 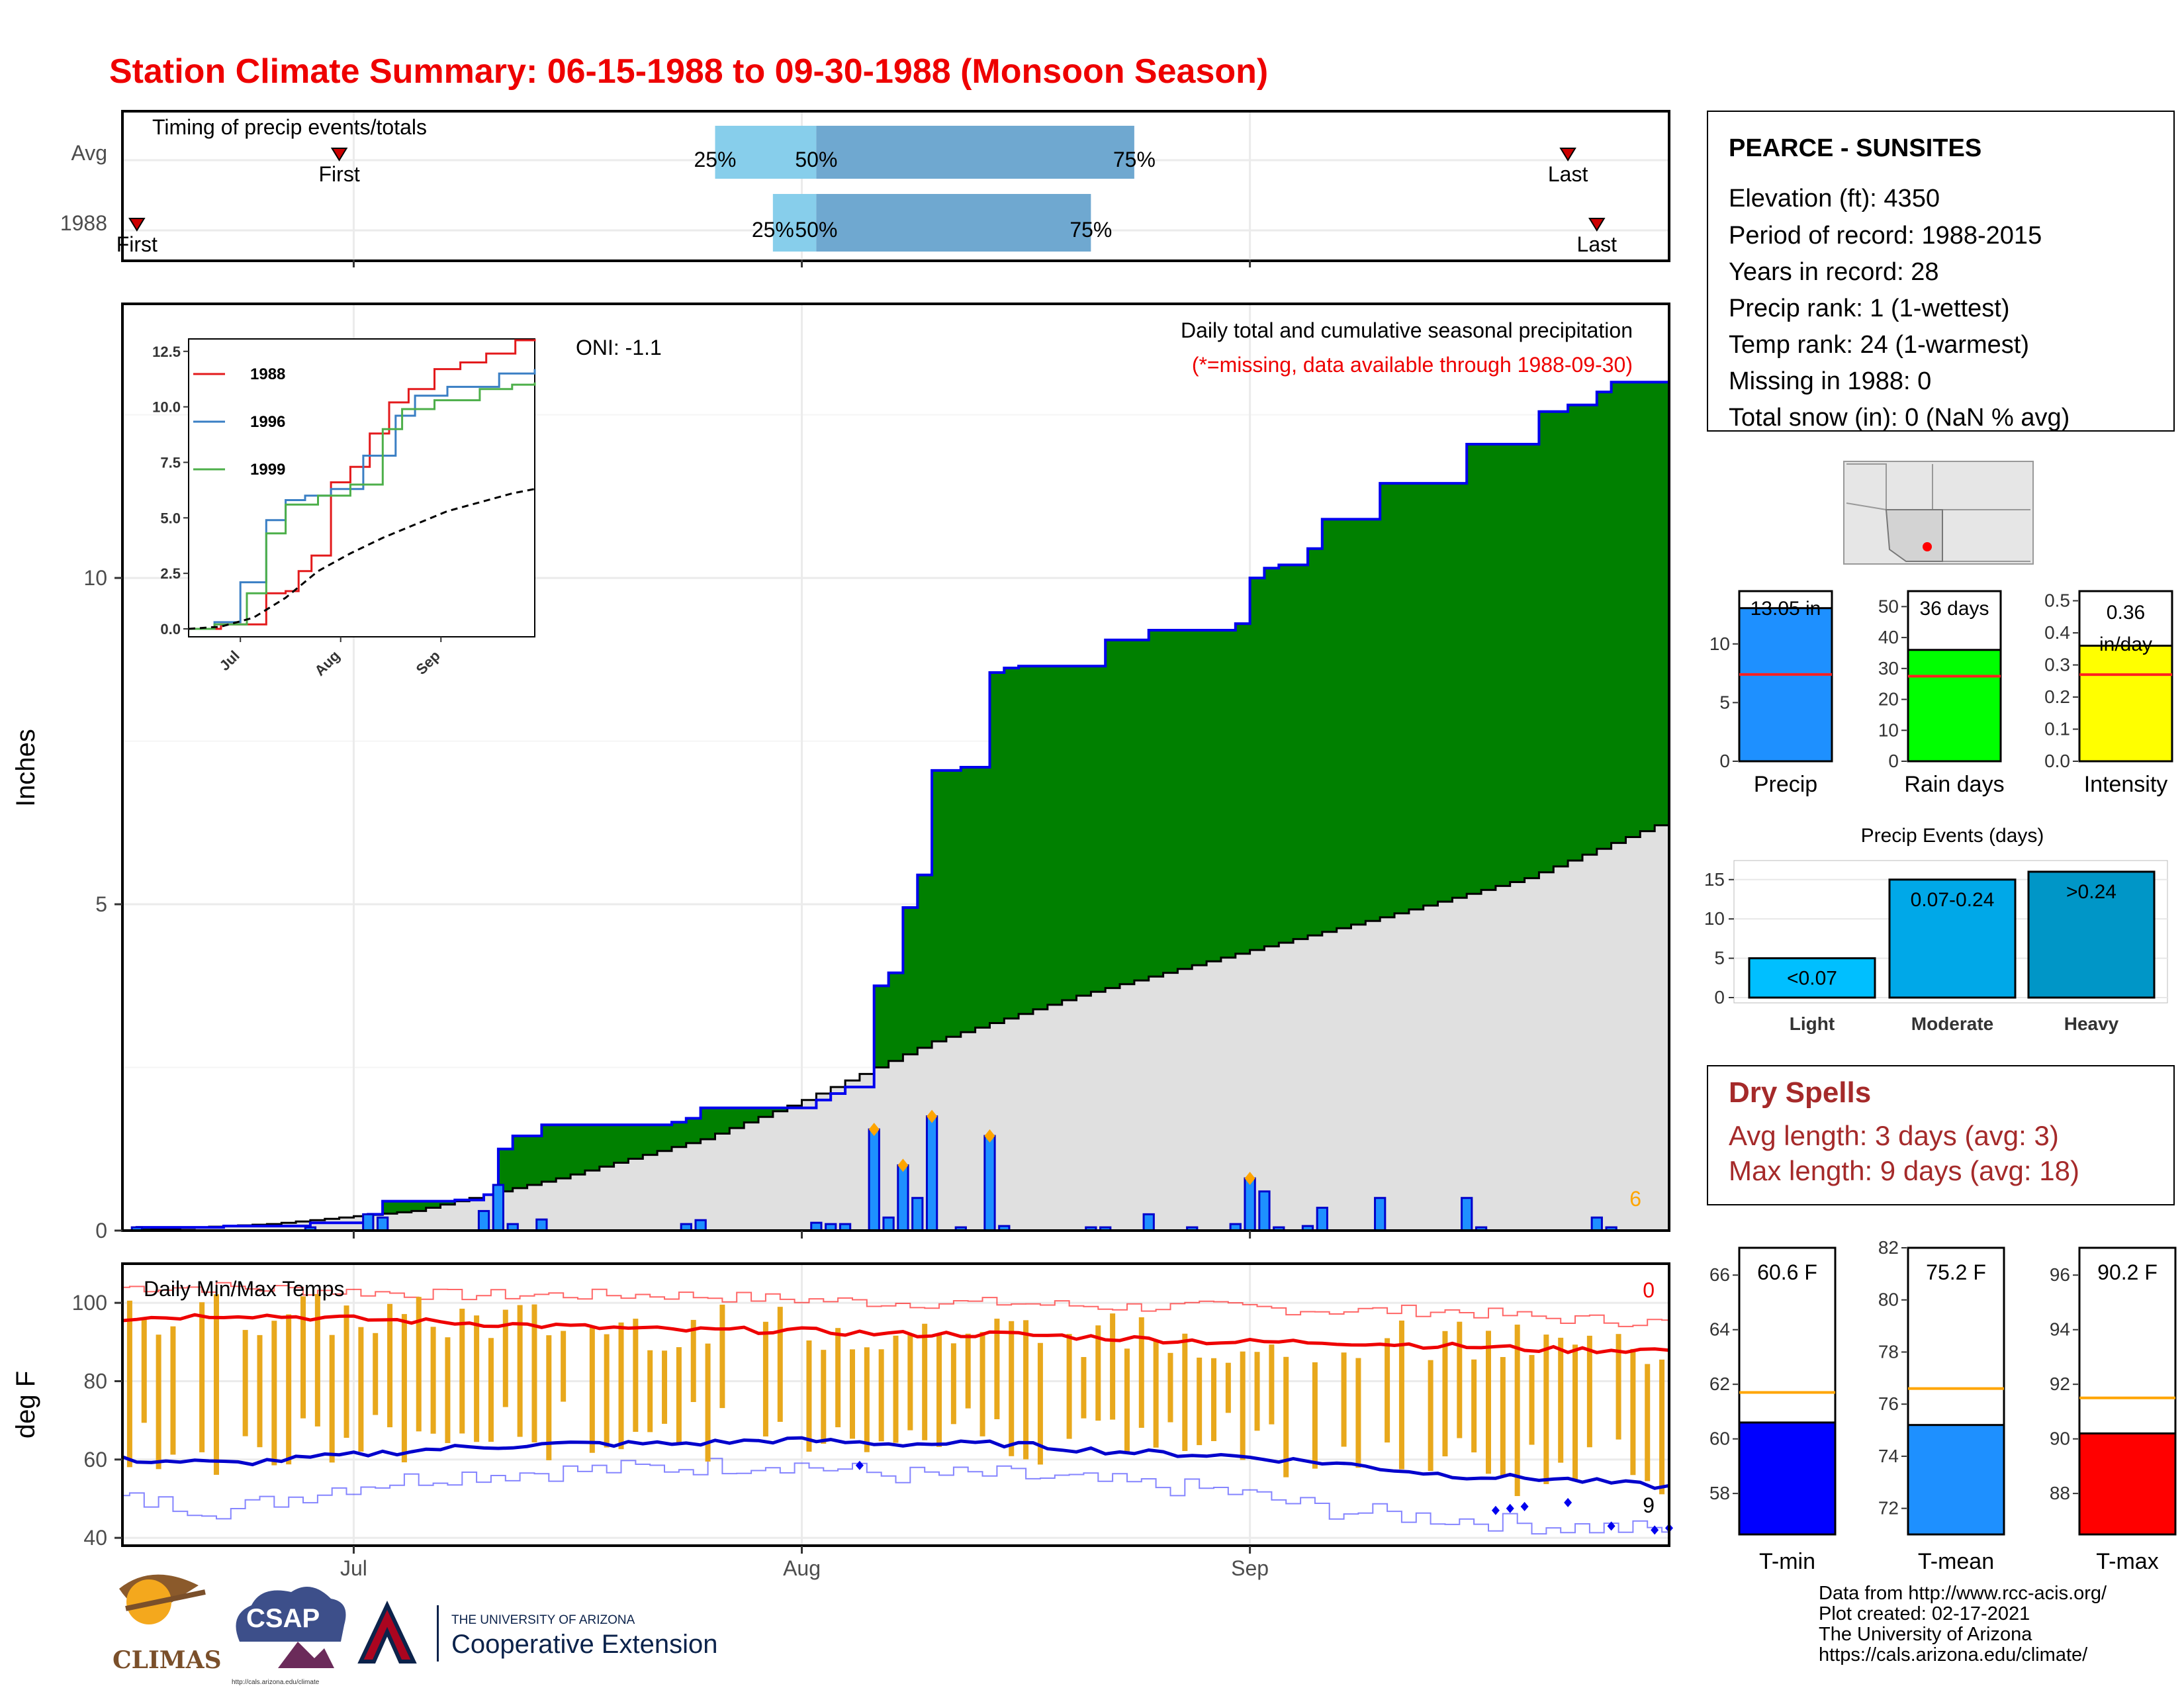 I want to click on temp-count-top: 0, so click(x=1649, y=1290).